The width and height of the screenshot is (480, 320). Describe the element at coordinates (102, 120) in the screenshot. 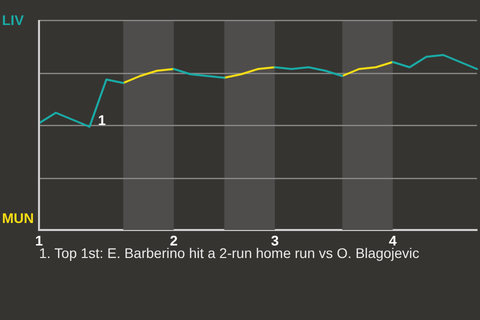

I see `annotation: 1` at that location.